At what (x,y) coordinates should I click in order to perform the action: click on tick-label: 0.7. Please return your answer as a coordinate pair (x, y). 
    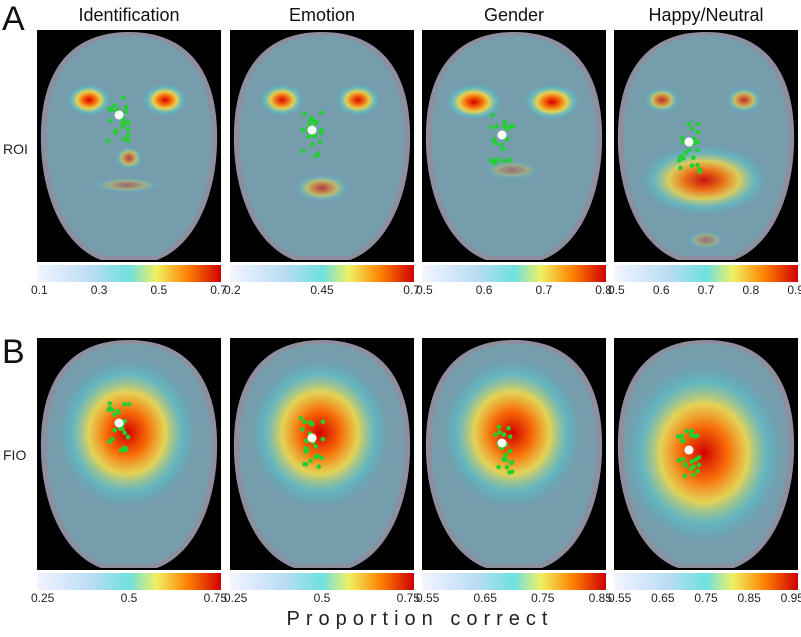
    Looking at the image, I should click on (706, 290).